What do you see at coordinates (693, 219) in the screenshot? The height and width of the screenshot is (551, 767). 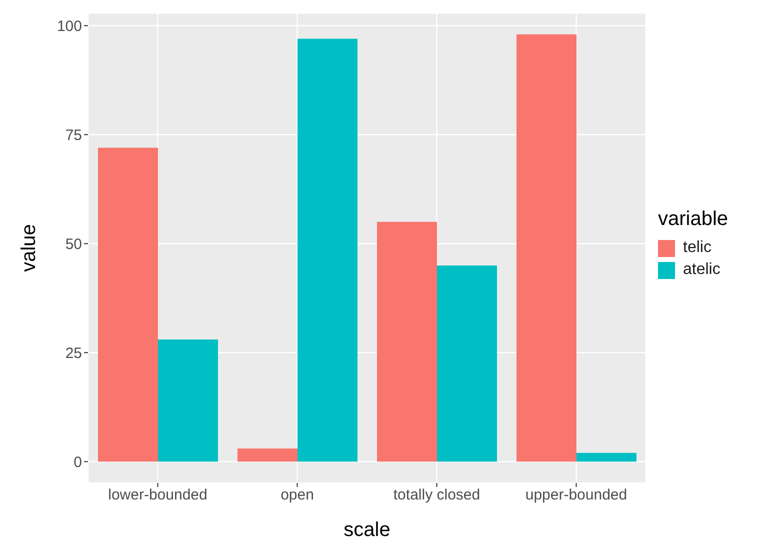 I see `legend-title: variable` at bounding box center [693, 219].